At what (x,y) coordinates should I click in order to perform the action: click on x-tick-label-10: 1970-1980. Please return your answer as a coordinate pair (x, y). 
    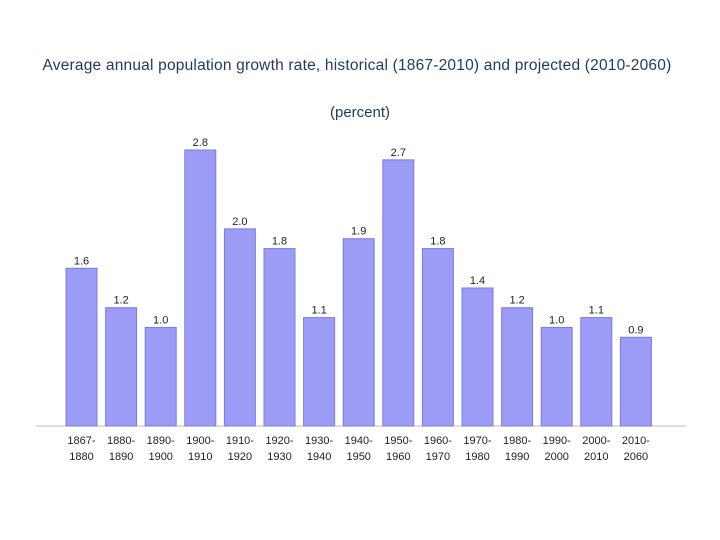
    Looking at the image, I should click on (477, 449).